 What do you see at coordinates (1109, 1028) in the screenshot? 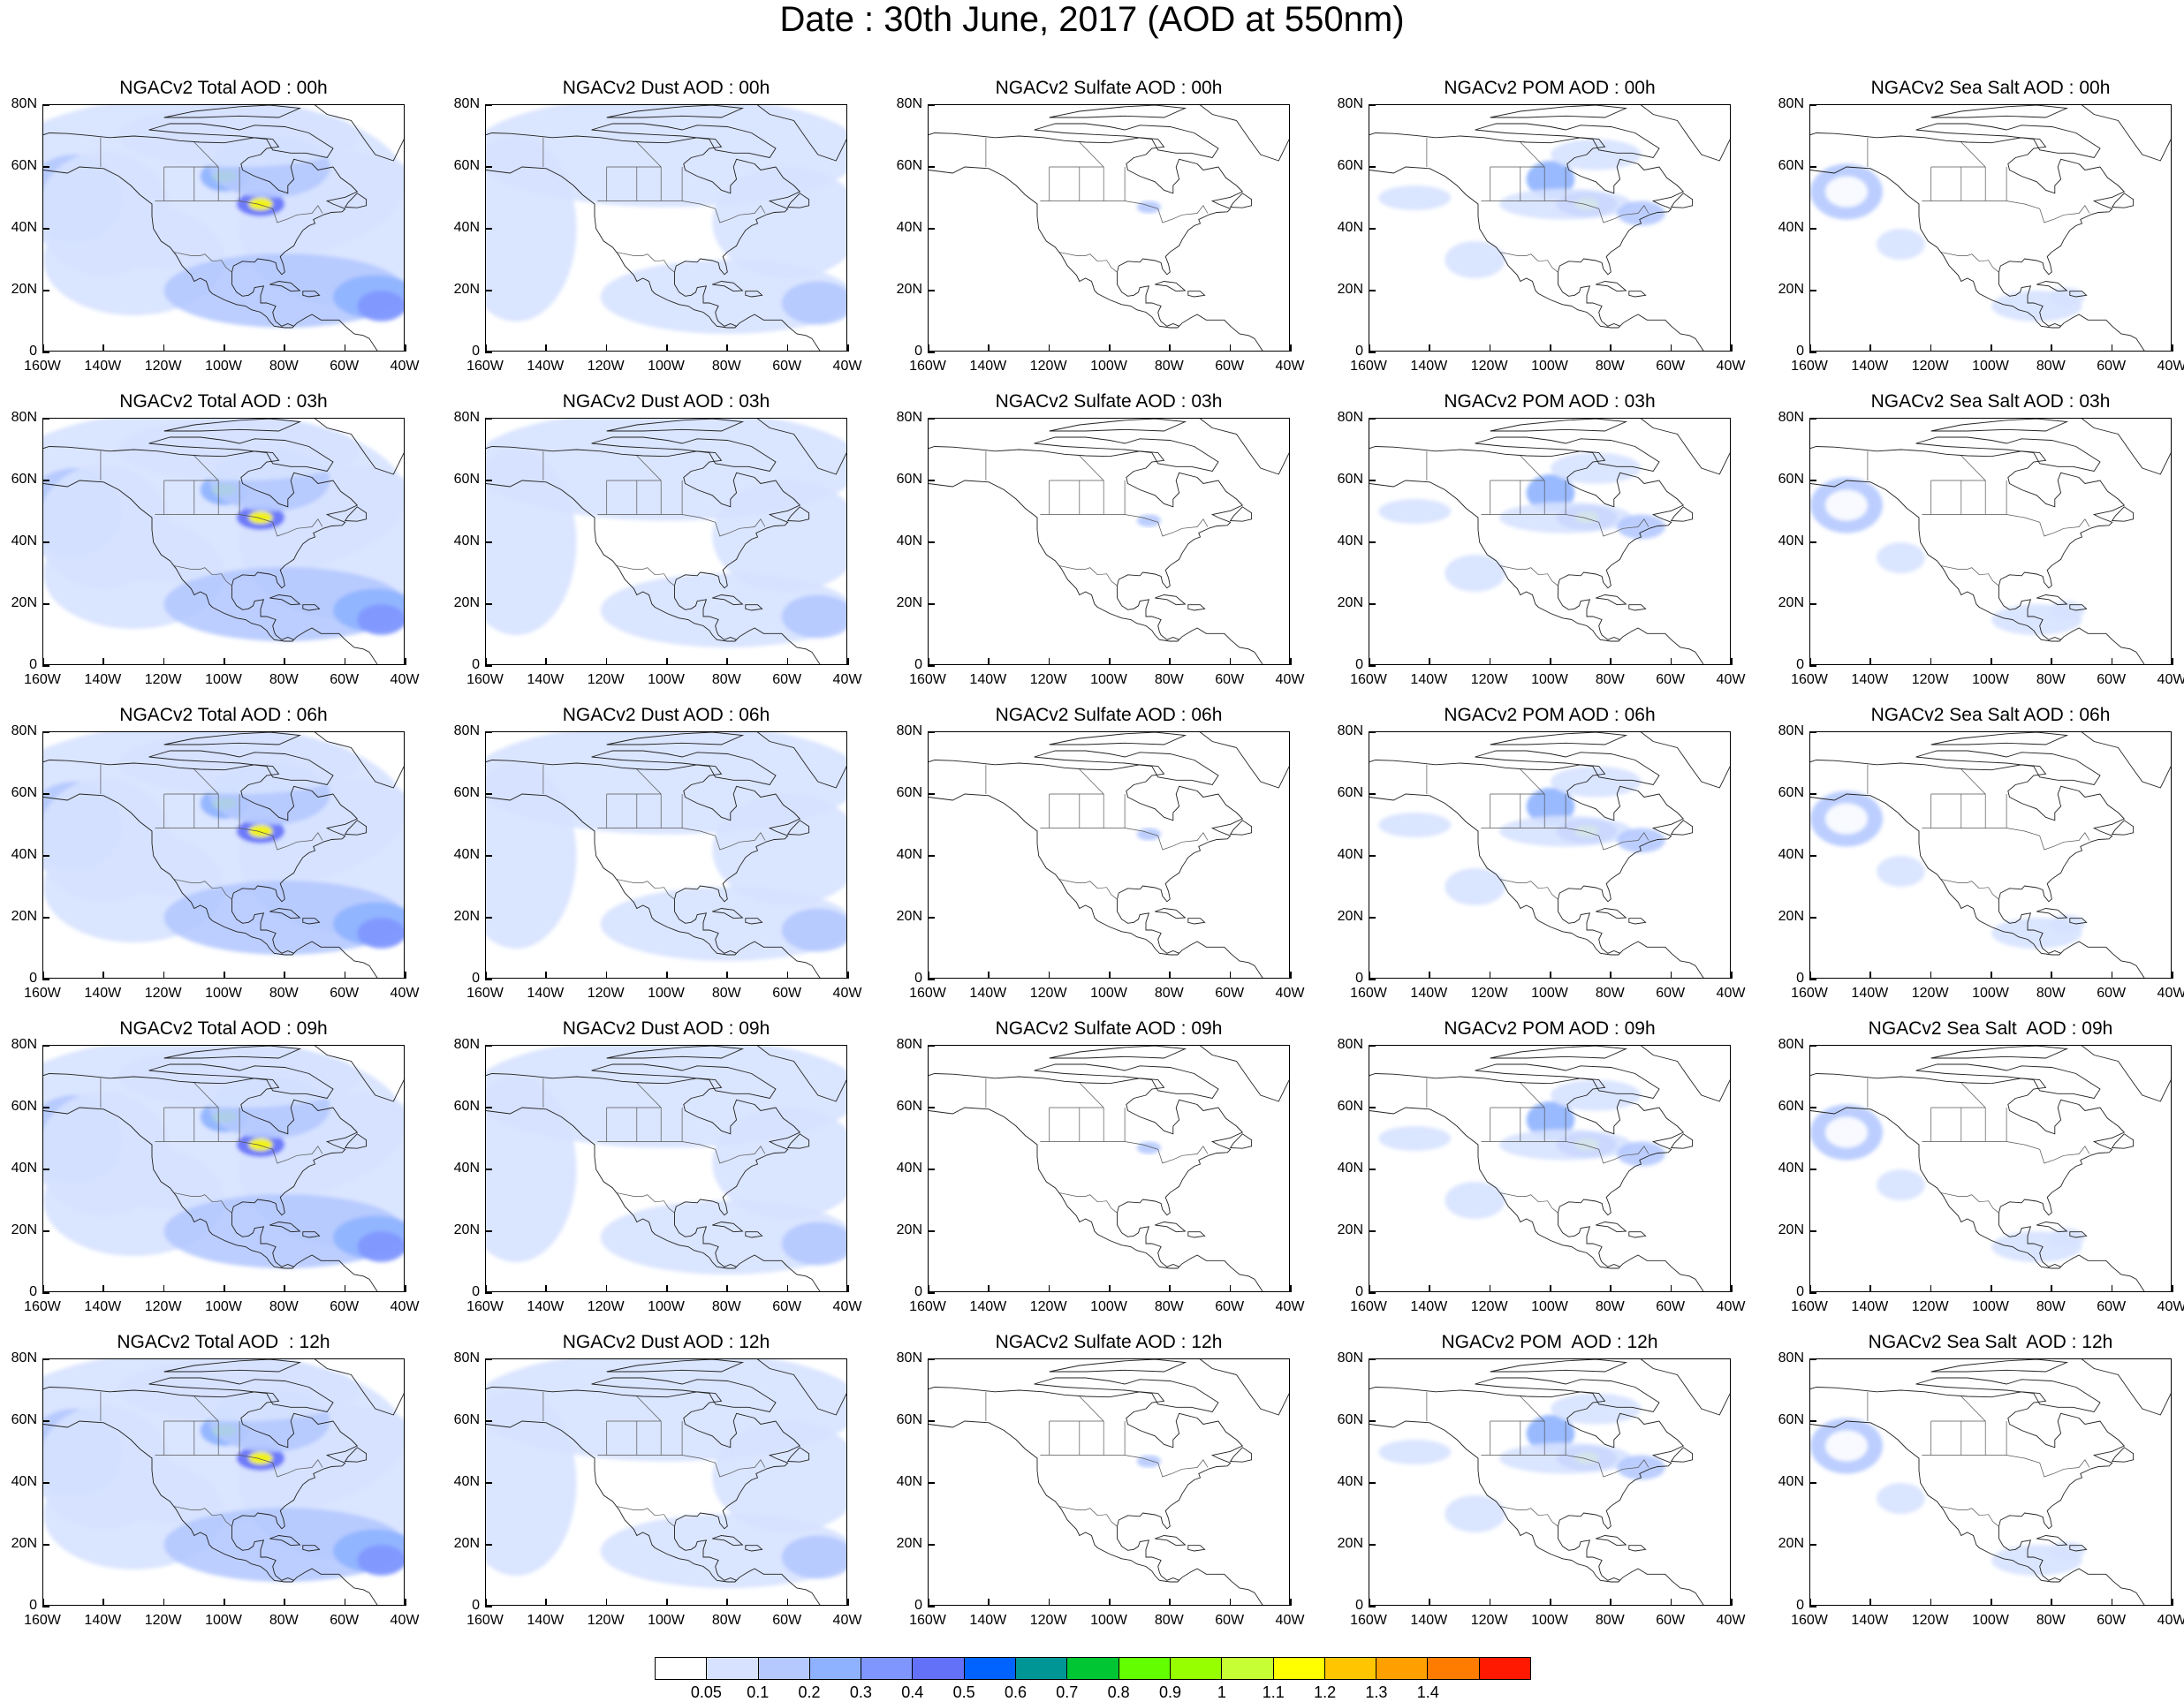
I see `panel-title: NGACv2 Sulfate AOD : 09h` at bounding box center [1109, 1028].